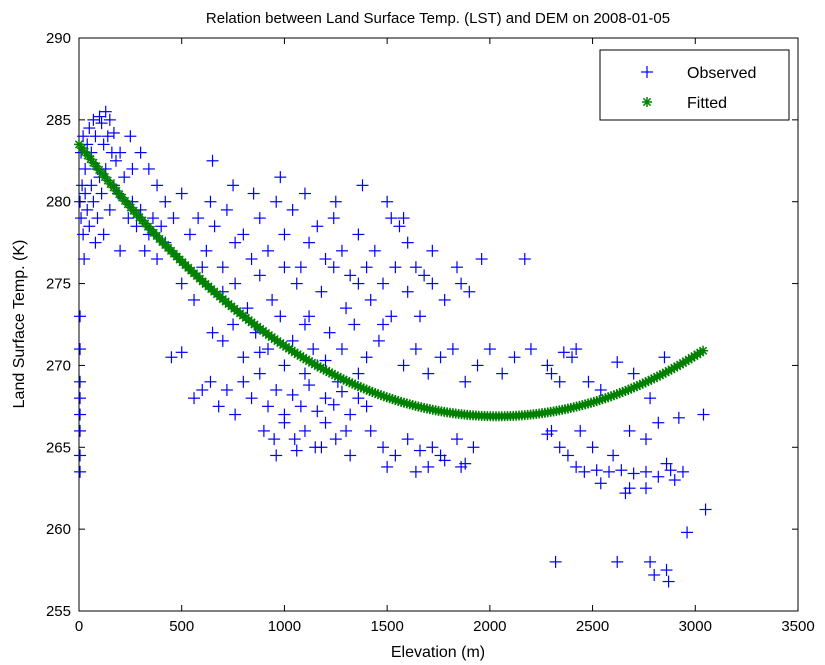 Image resolution: width=825 pixels, height=665 pixels. I want to click on x-tick-label: 3500, so click(797, 626).